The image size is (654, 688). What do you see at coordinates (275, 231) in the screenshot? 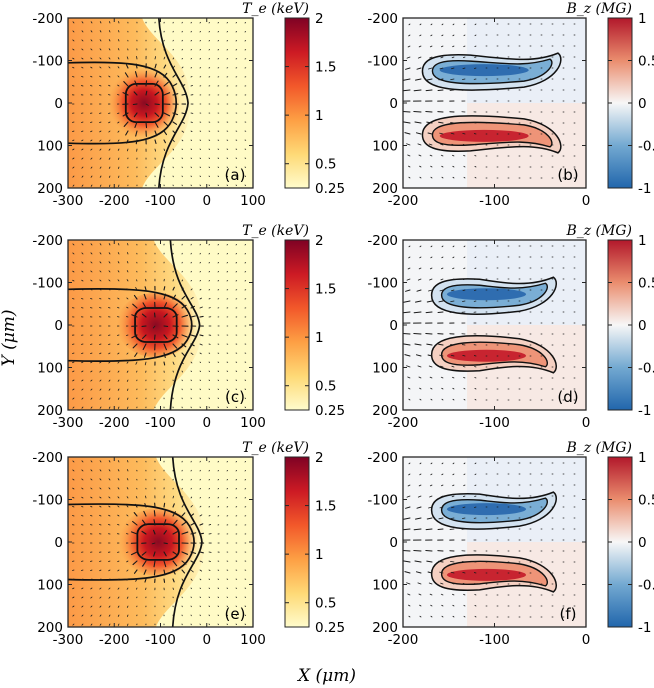
I see `panel-c-colorbar-title: T_e (keV)` at bounding box center [275, 231].